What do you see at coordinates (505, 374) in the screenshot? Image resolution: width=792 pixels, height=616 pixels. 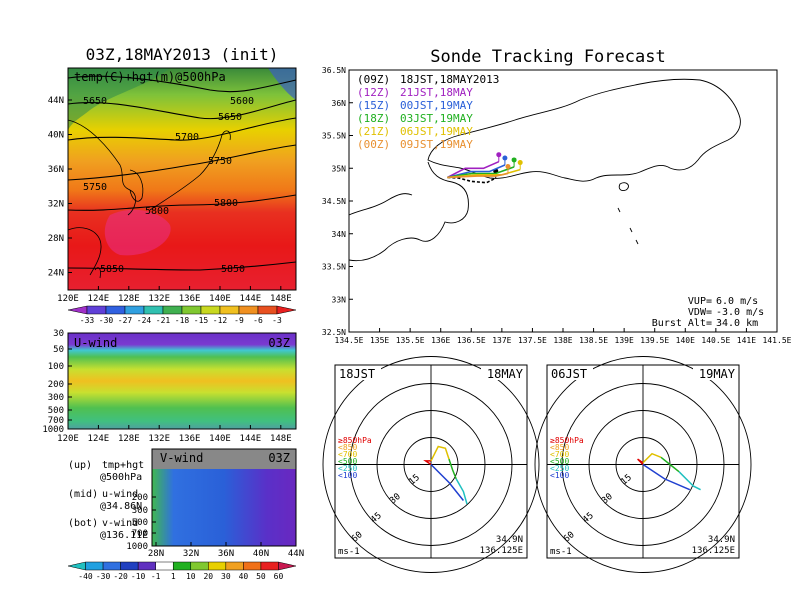 I see `hodo-date: 18MAY` at bounding box center [505, 374].